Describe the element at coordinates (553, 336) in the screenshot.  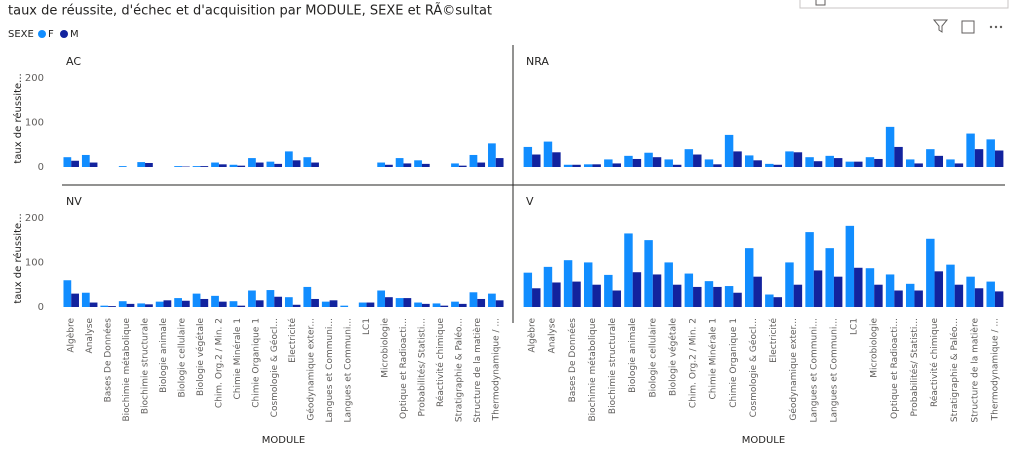
I see `x-tick-label: Analyse` at that location.